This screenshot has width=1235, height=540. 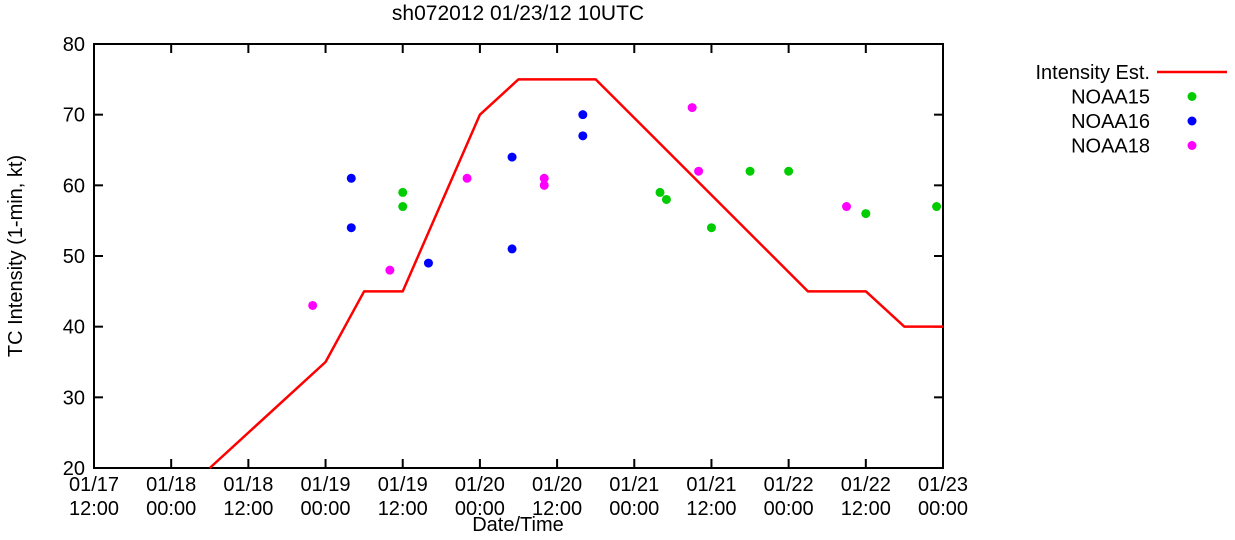 What do you see at coordinates (1110, 98) in the screenshot?
I see `legend-label-noaa15: NOAA15` at bounding box center [1110, 98].